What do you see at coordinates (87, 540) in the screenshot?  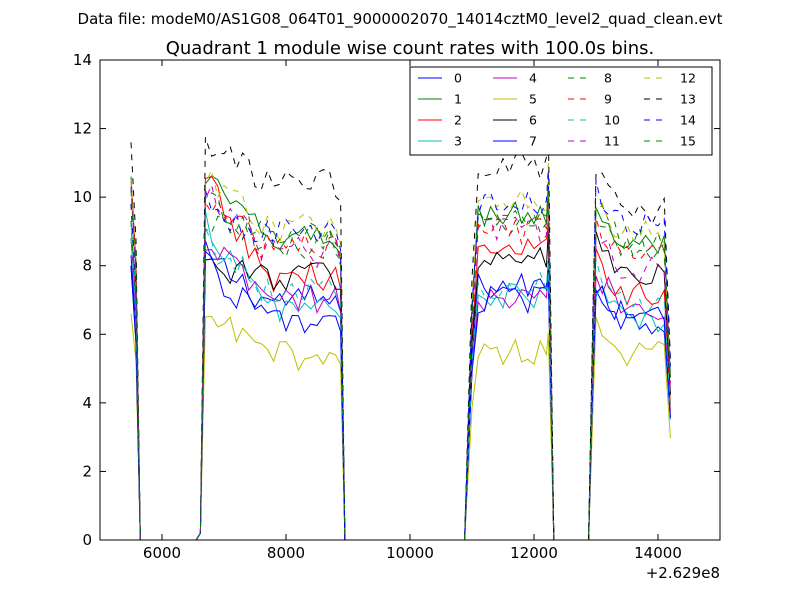 I see `y-tick-label: 0` at bounding box center [87, 540].